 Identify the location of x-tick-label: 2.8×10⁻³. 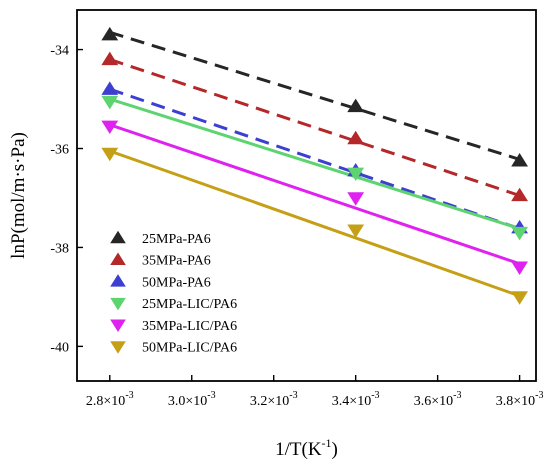
(110, 399).